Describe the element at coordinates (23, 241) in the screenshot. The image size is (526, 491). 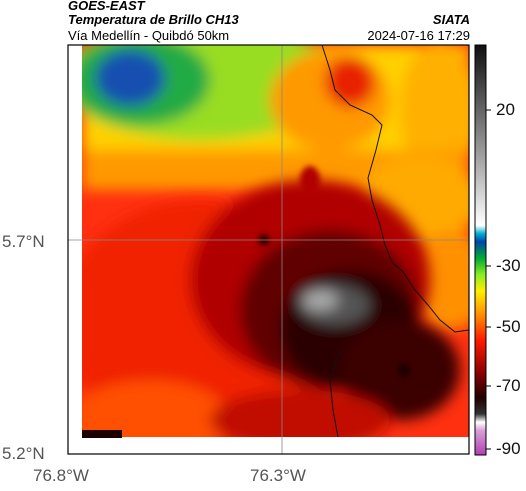
I see `lat-label-5-7: 5.7°N` at that location.